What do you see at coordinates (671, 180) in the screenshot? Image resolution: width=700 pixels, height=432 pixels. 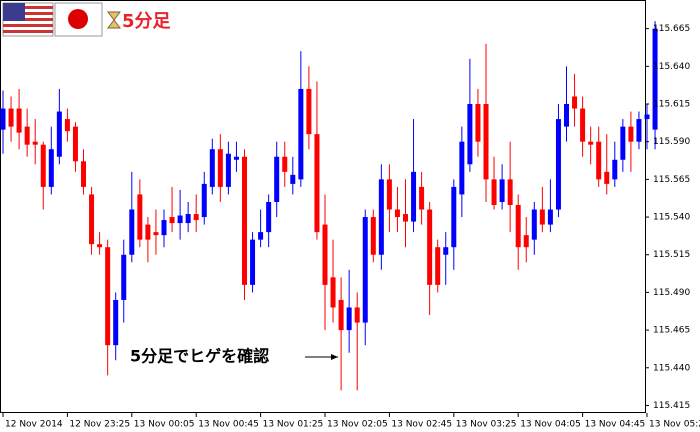 I see `y-tick-label: 115.565` at bounding box center [671, 180].